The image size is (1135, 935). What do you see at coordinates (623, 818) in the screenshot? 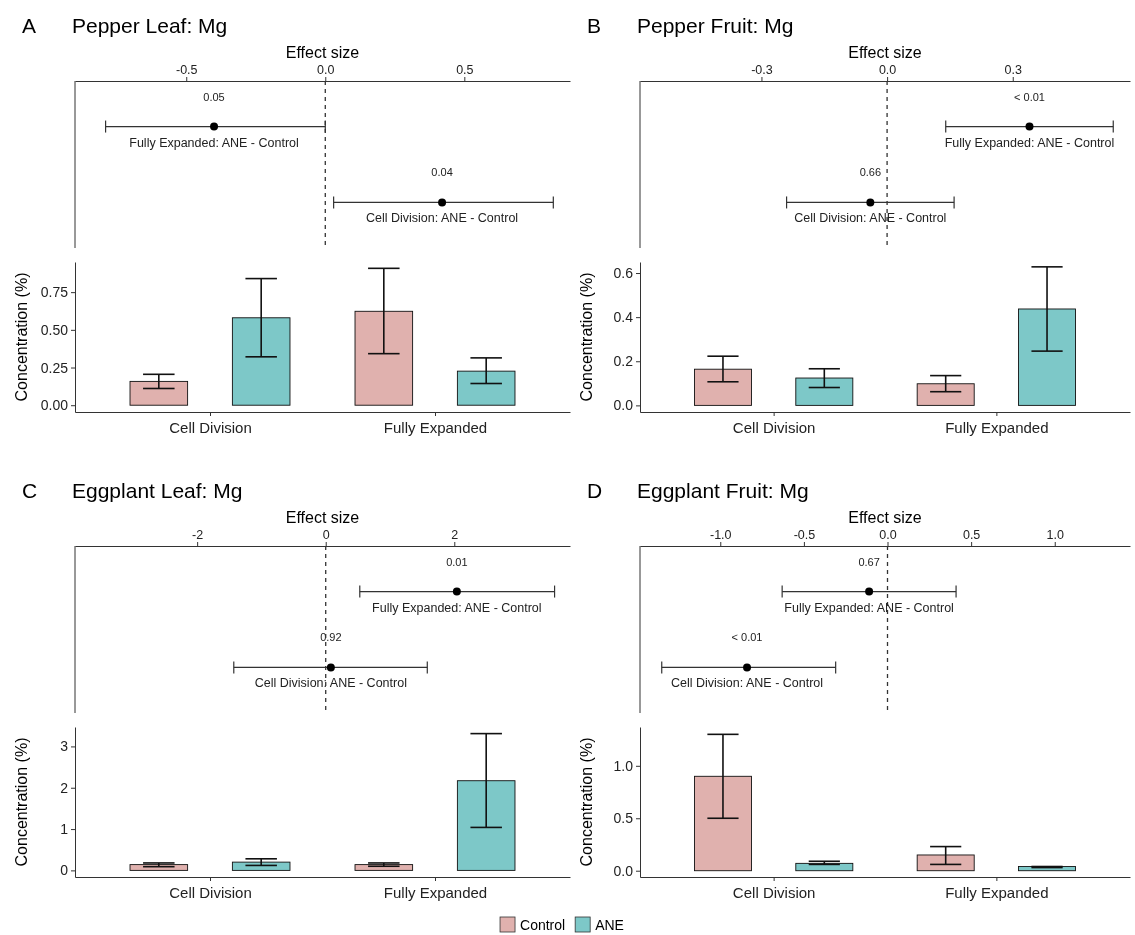
I see `y-tick-label: 0.5` at bounding box center [623, 818].